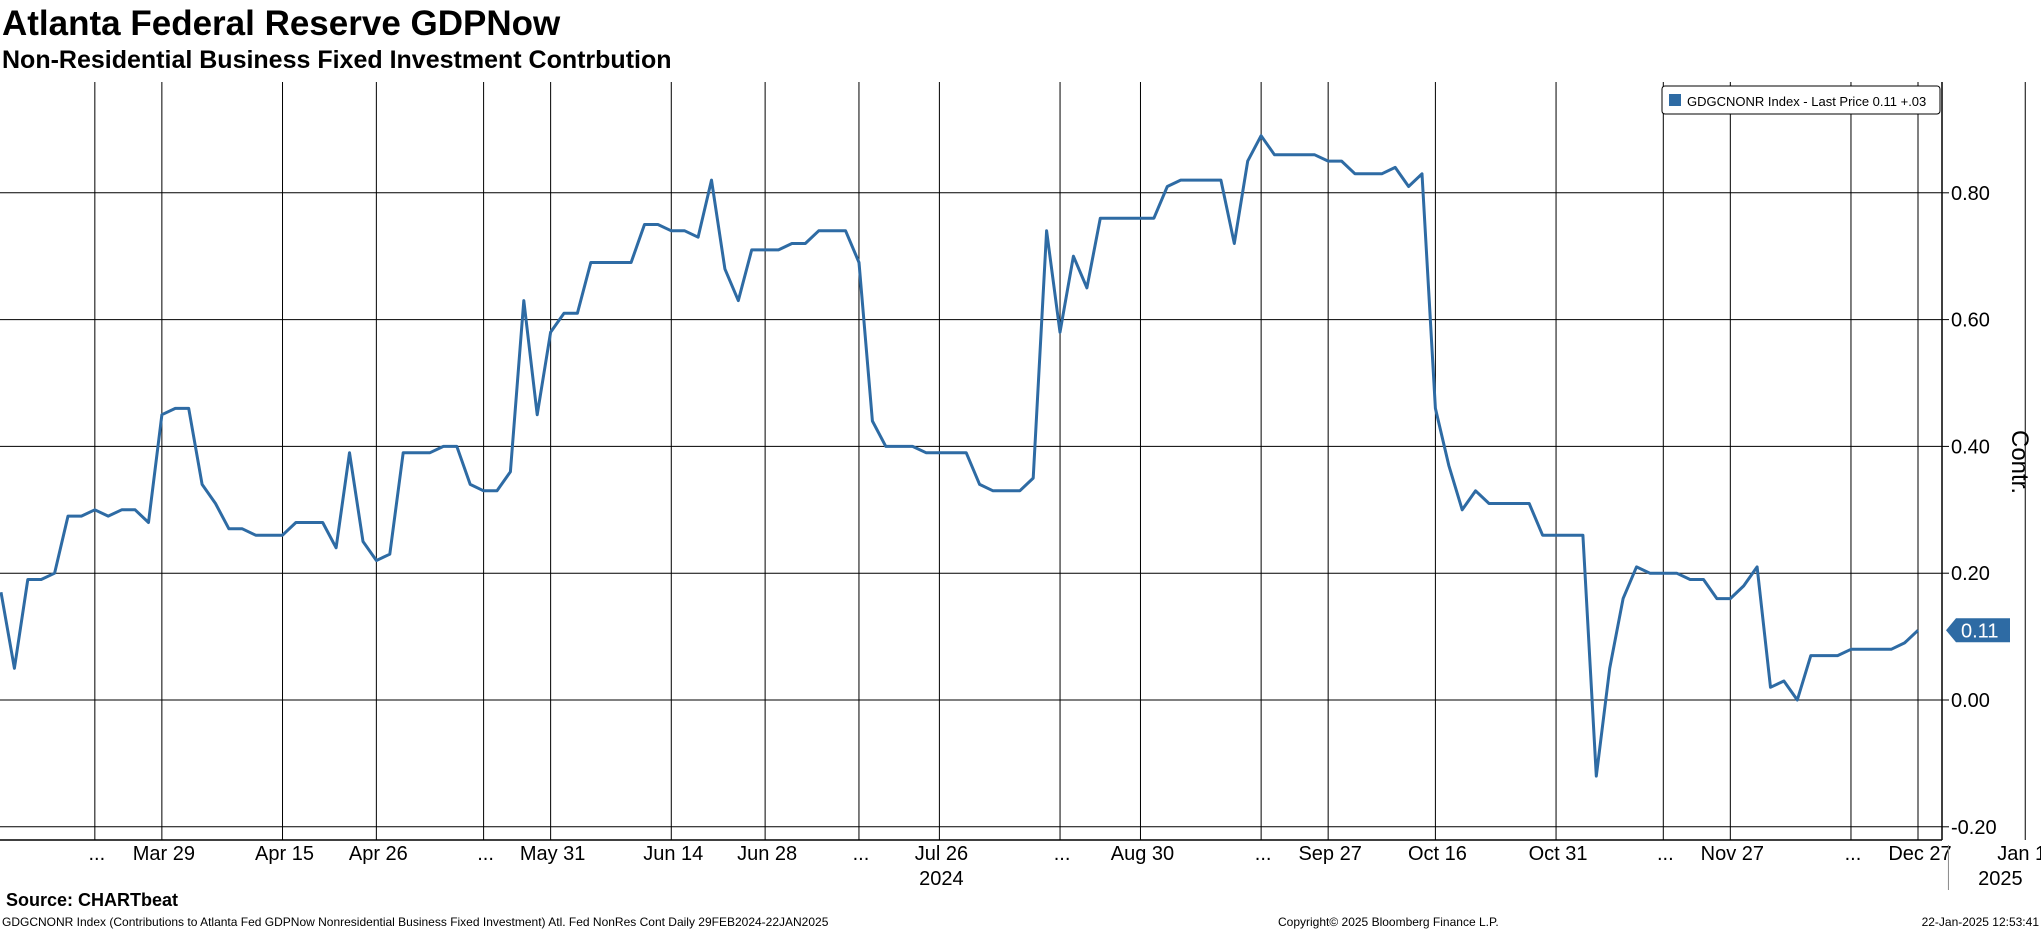 This screenshot has width=2041, height=932. I want to click on timestamp: 22-Jan-2025 12:53:41, so click(1980, 922).